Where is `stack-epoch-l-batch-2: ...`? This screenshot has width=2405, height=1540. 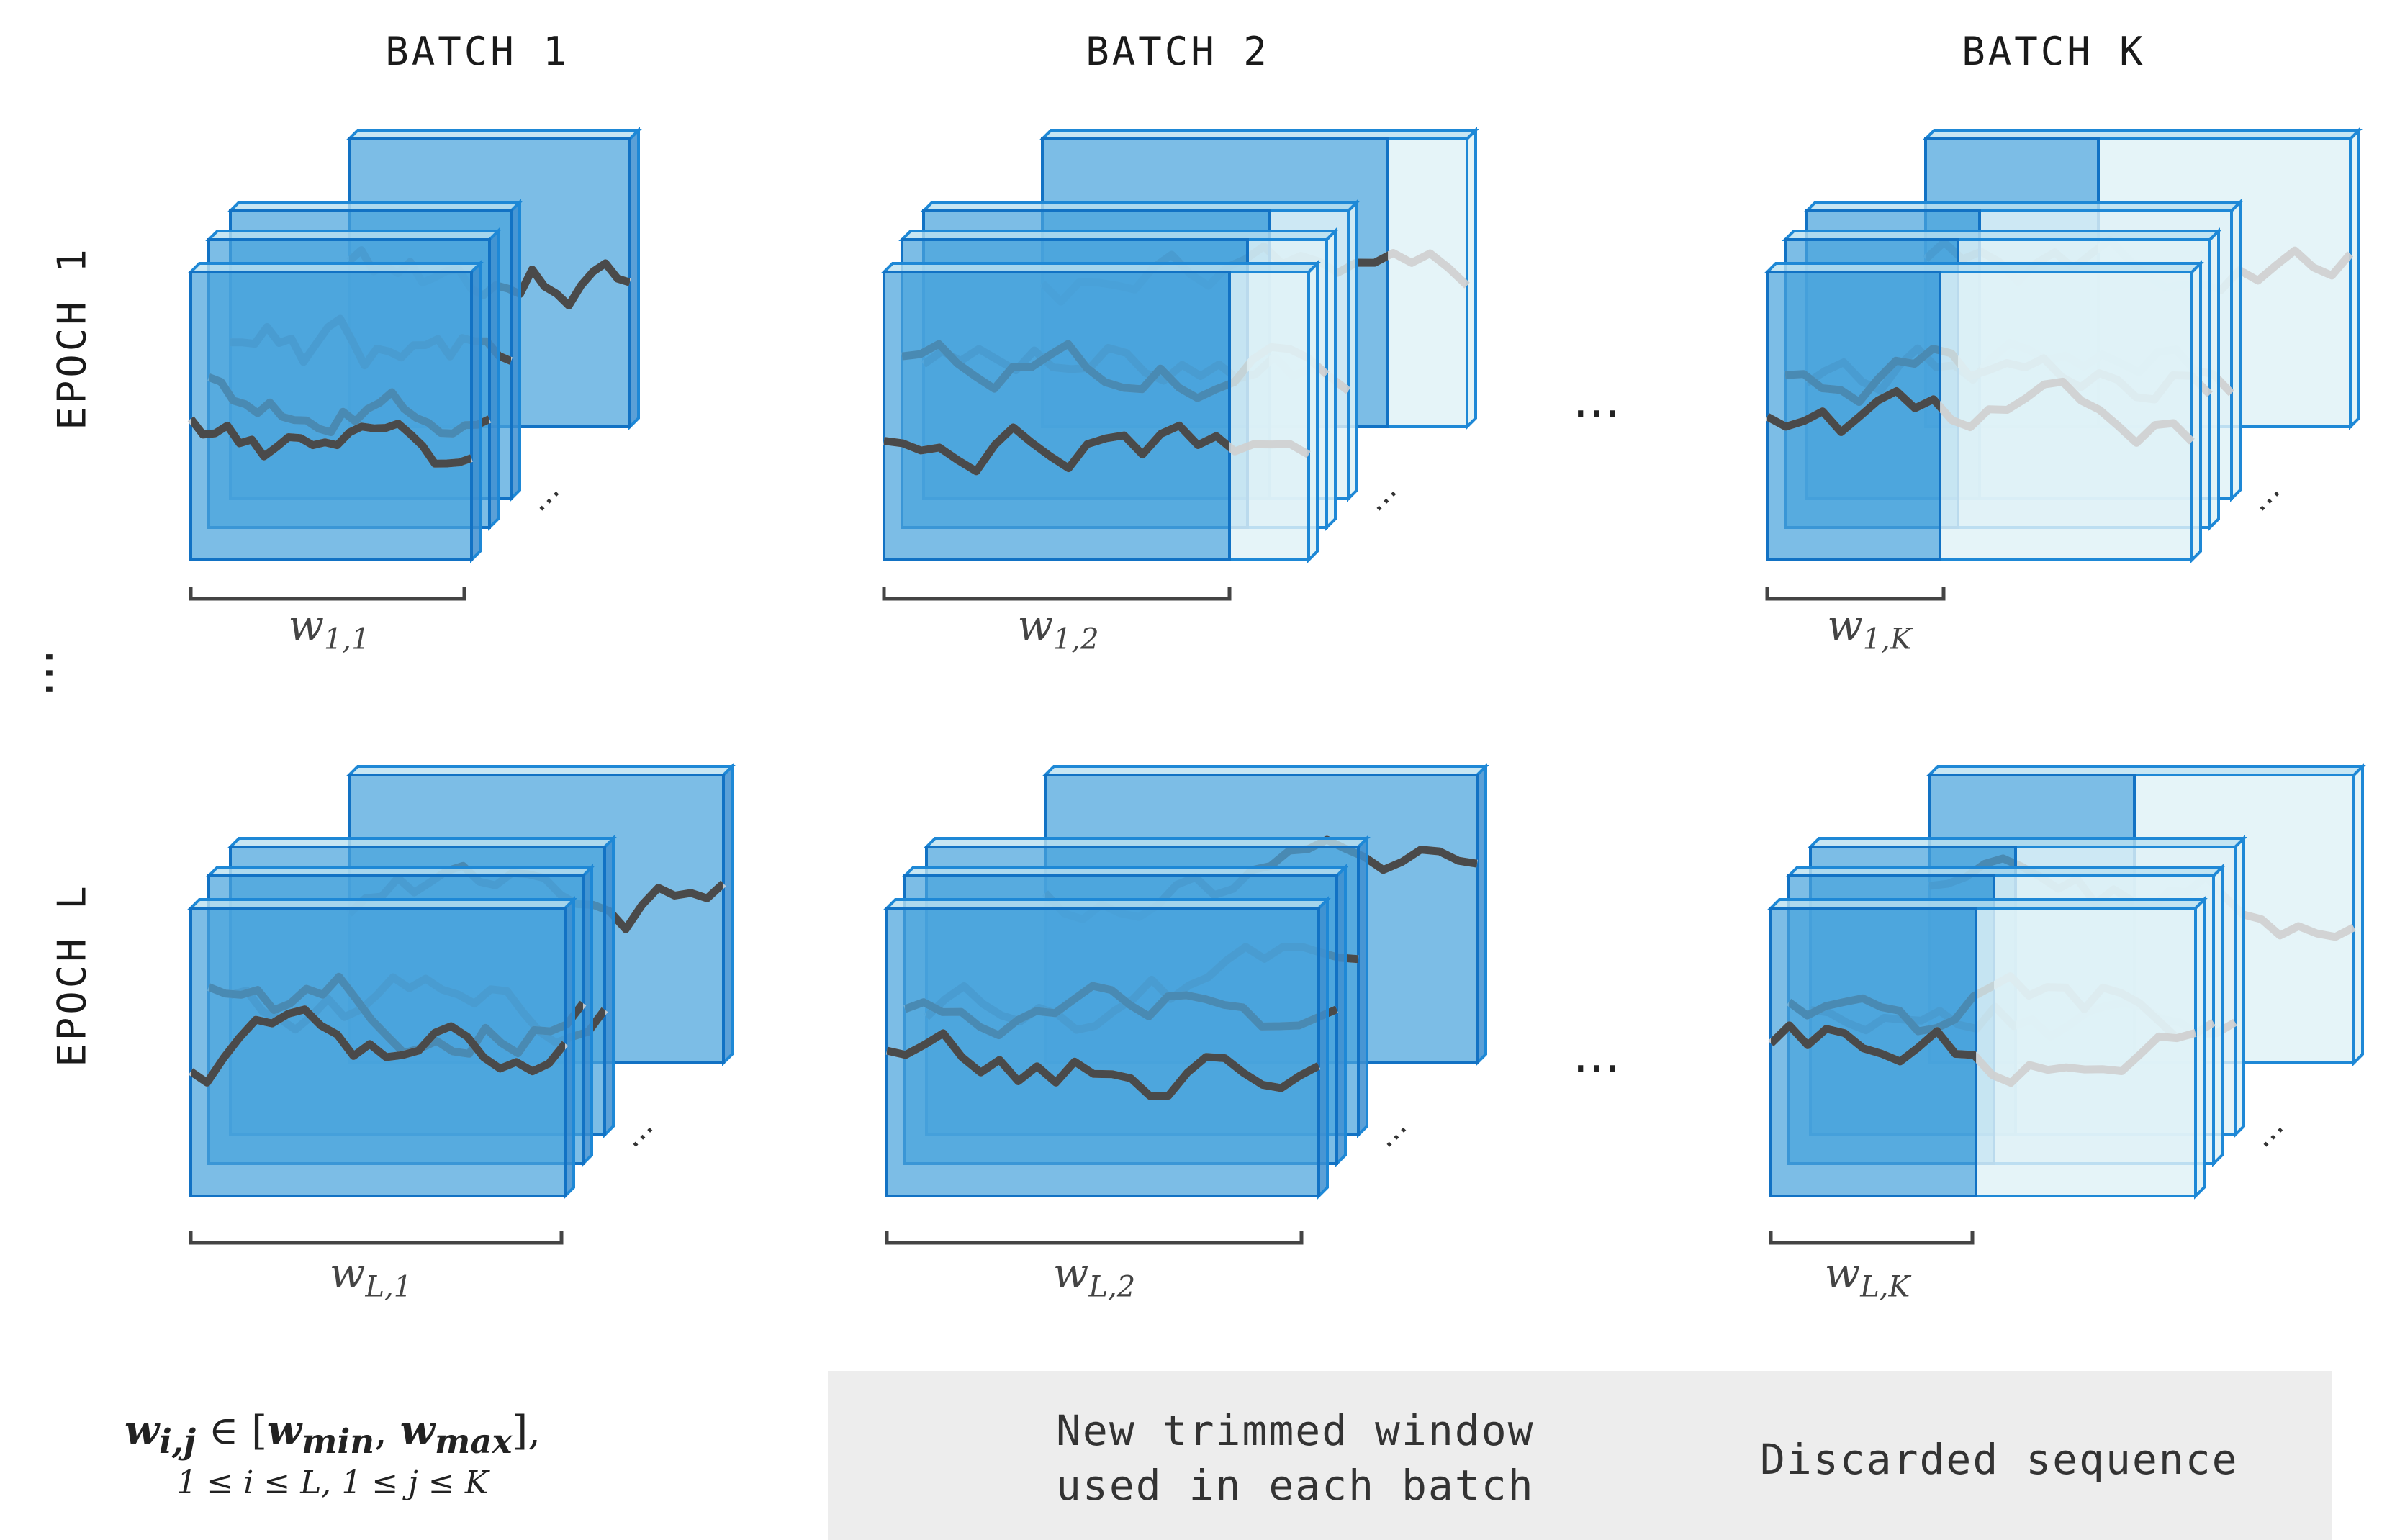
stack-epoch-l-batch-2: ... is located at coordinates (1186, 981).